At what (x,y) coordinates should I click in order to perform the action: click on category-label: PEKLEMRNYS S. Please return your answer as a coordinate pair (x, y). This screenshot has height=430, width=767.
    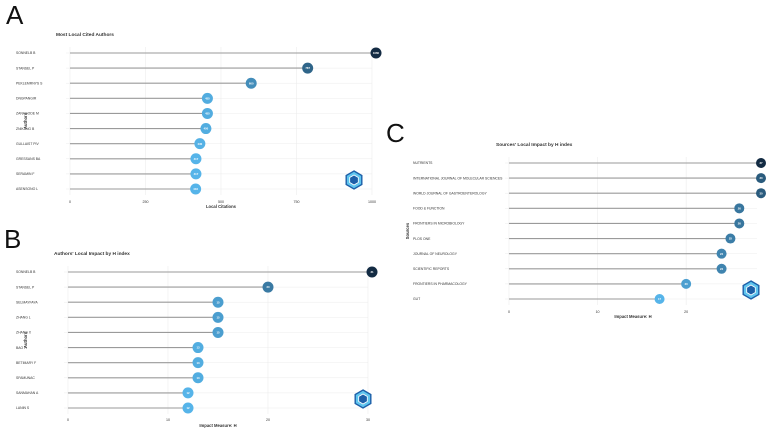
    Looking at the image, I should click on (29, 83).